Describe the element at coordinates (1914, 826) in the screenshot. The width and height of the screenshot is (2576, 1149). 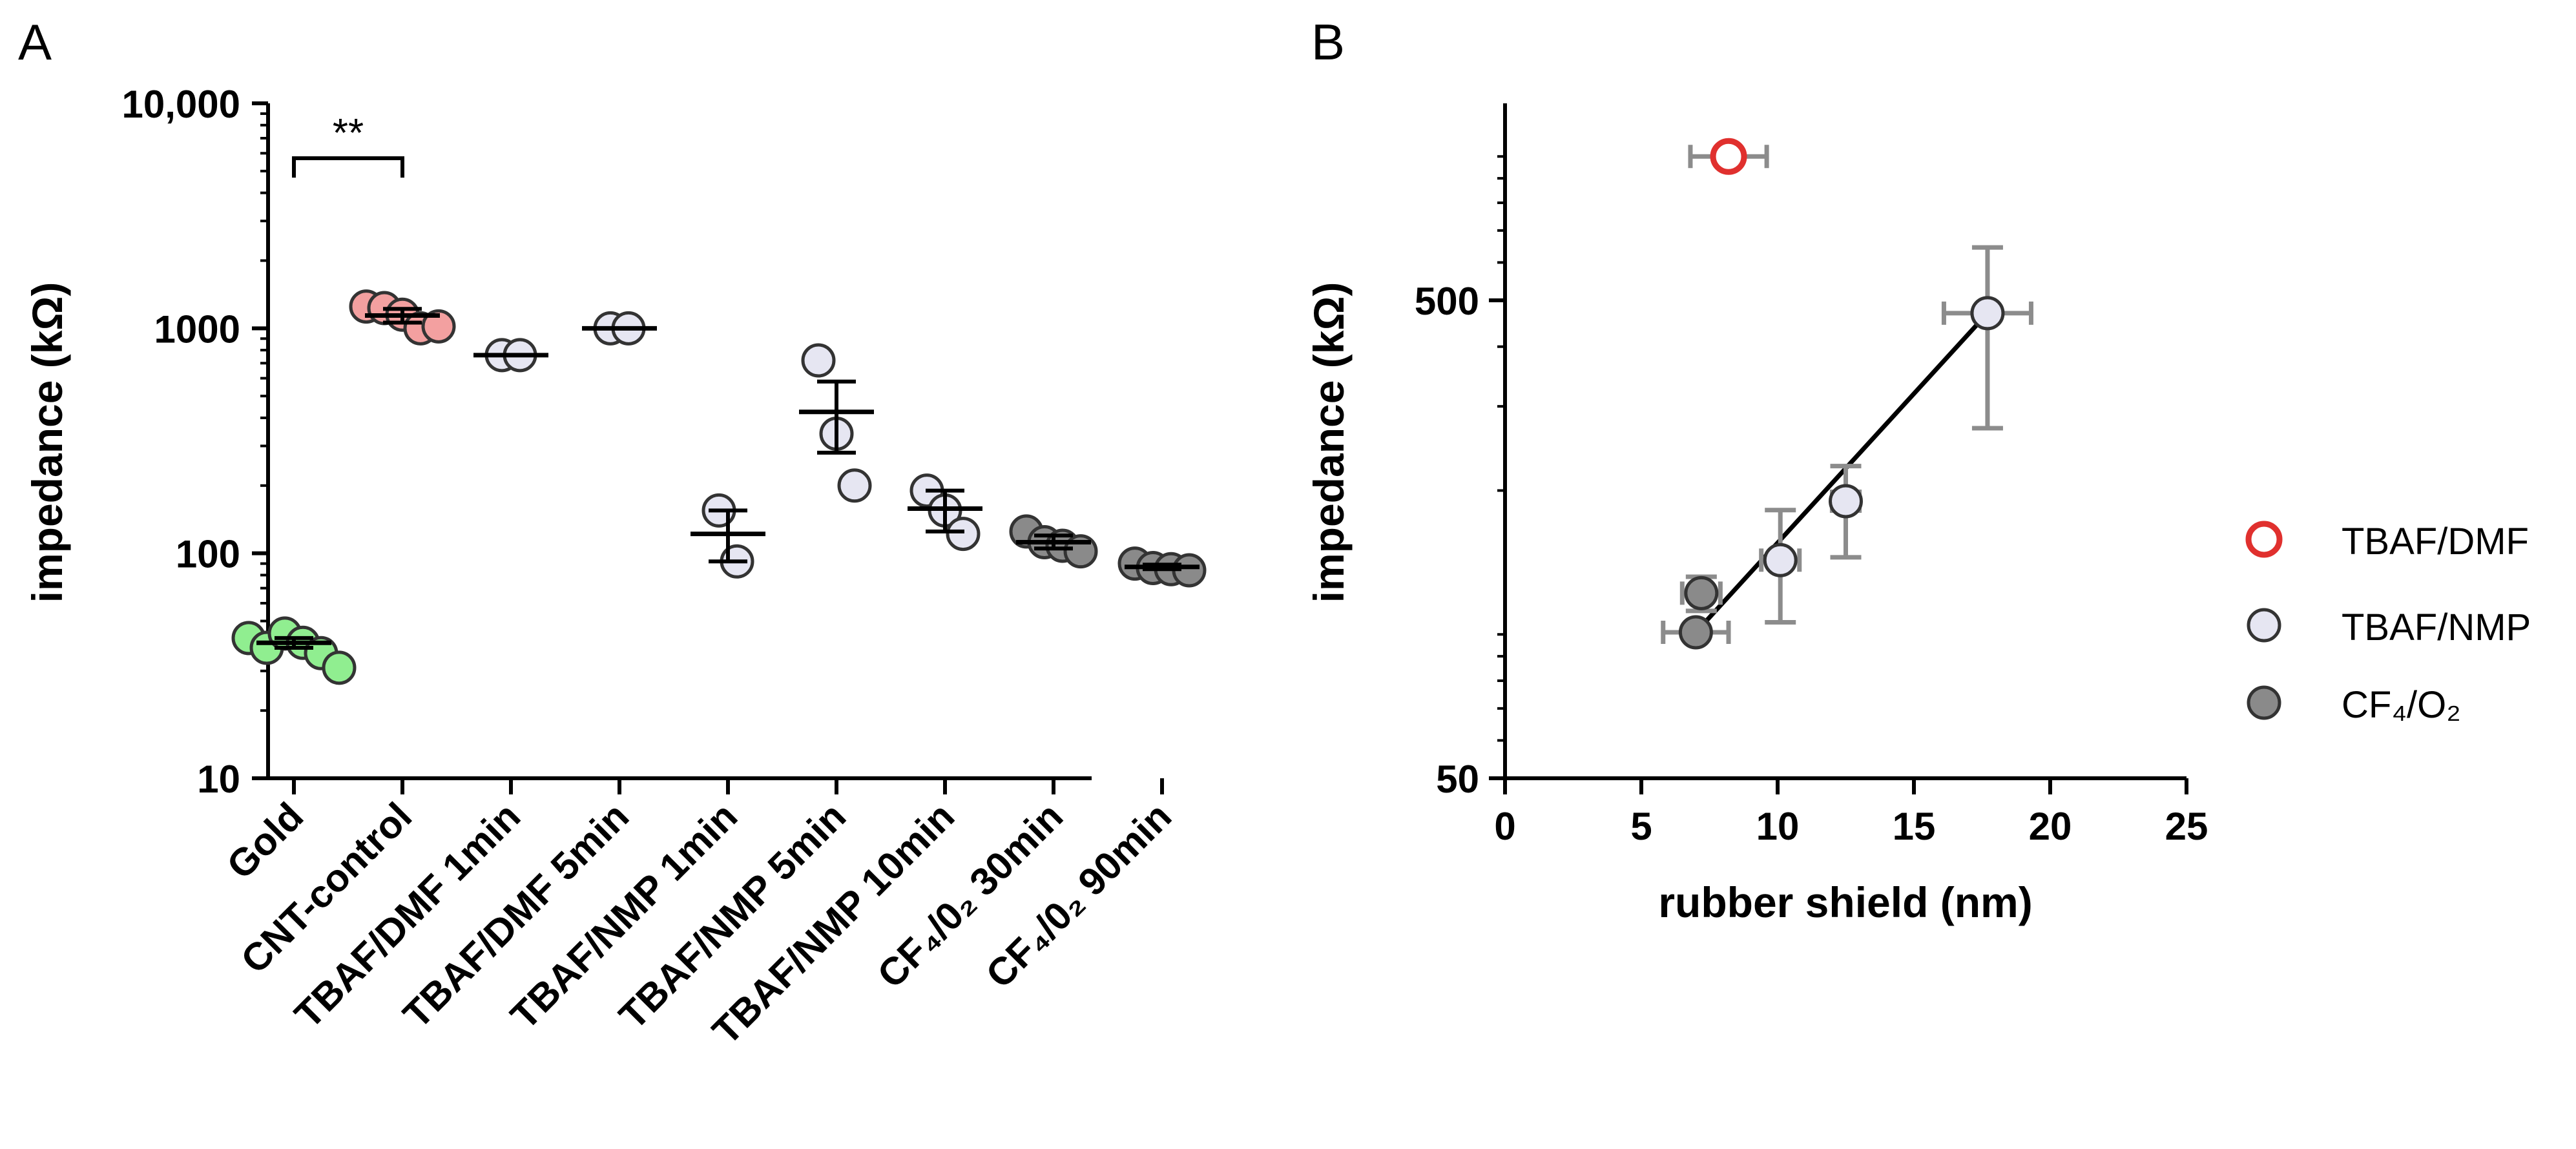
I see `b-xtick-label: 15` at that location.